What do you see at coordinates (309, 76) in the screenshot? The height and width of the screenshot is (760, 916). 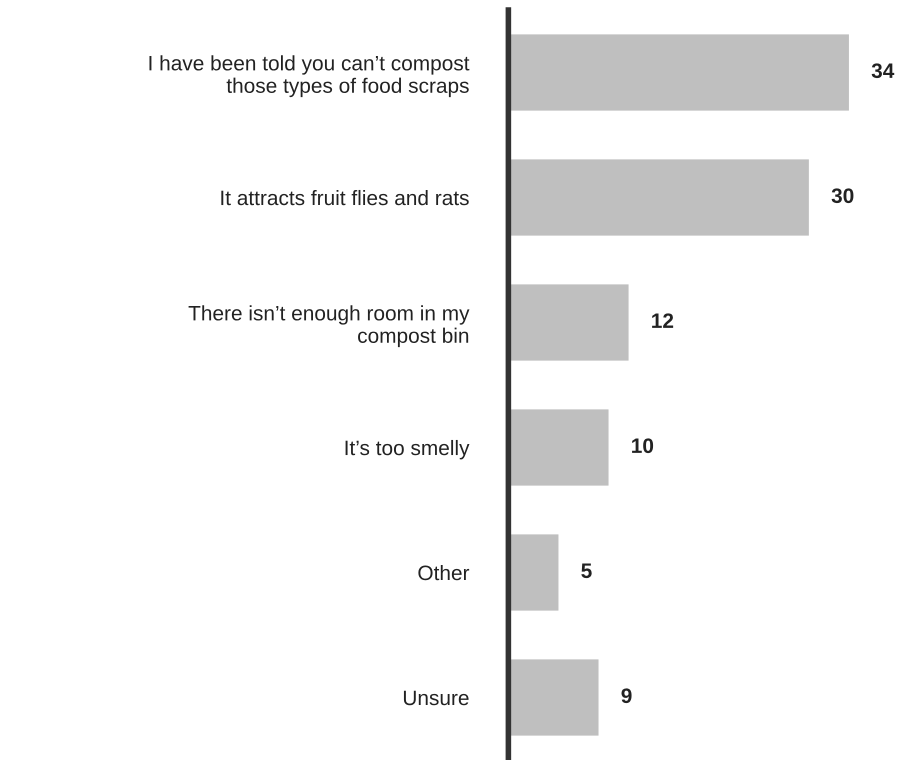 I see `y-tick-label: I have been told you can’t compost those types of food scraps` at bounding box center [309, 76].